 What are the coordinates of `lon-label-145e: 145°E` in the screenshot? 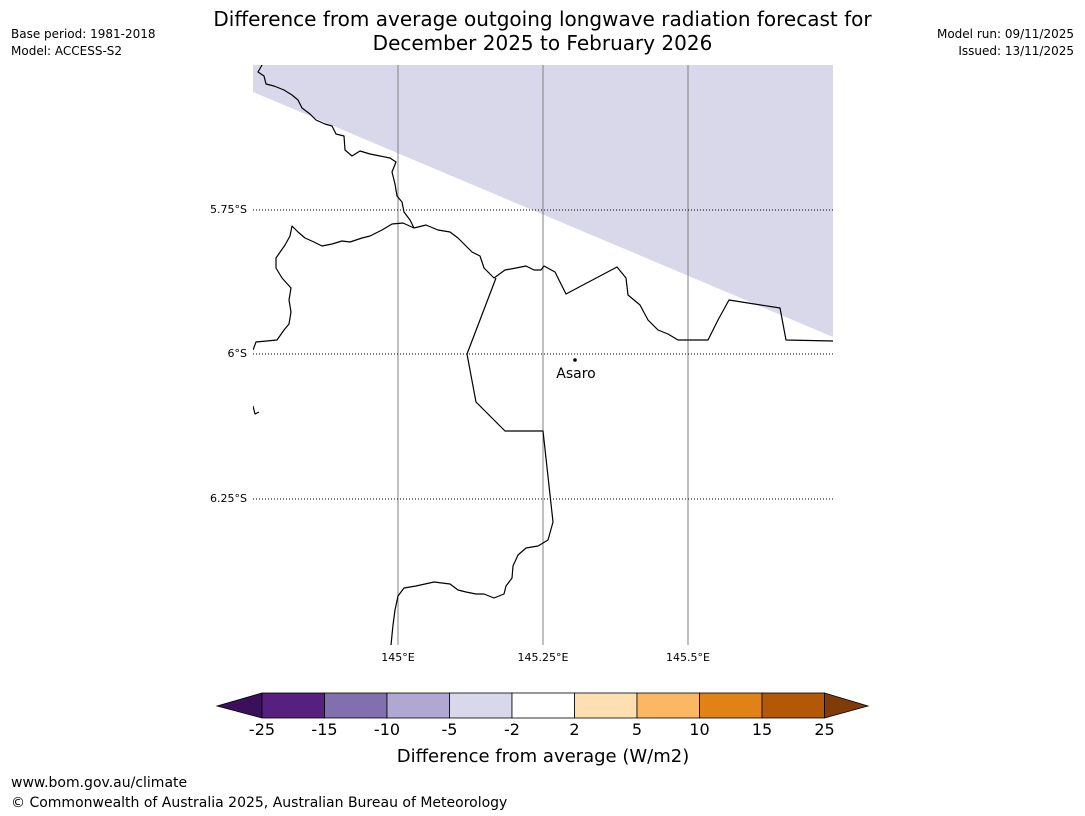 It's located at (397, 657).